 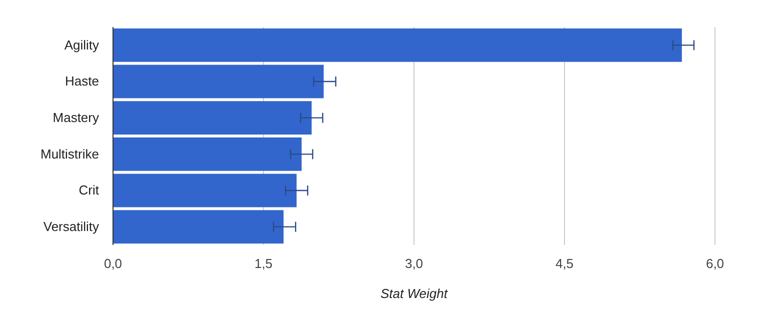 What do you see at coordinates (113, 264) in the screenshot?
I see `x-tick-label: 0,0` at bounding box center [113, 264].